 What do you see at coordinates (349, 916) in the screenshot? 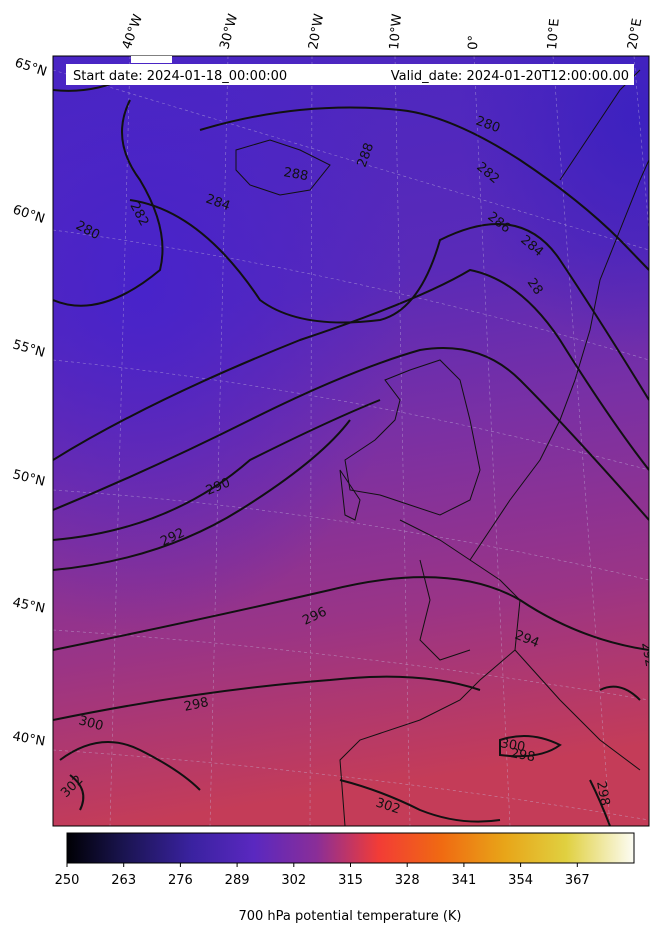
I see `colorbar-label: 700 hPa potential temperature (K)` at bounding box center [349, 916].